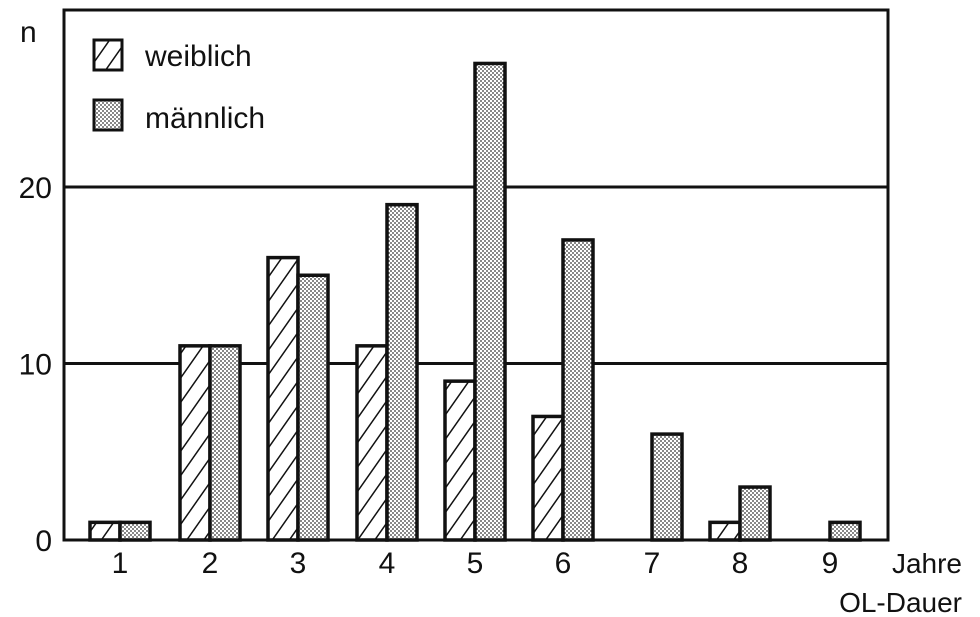 This screenshot has width=980, height=617. I want to click on legend-swatch-weiblich, so click(108, 55).